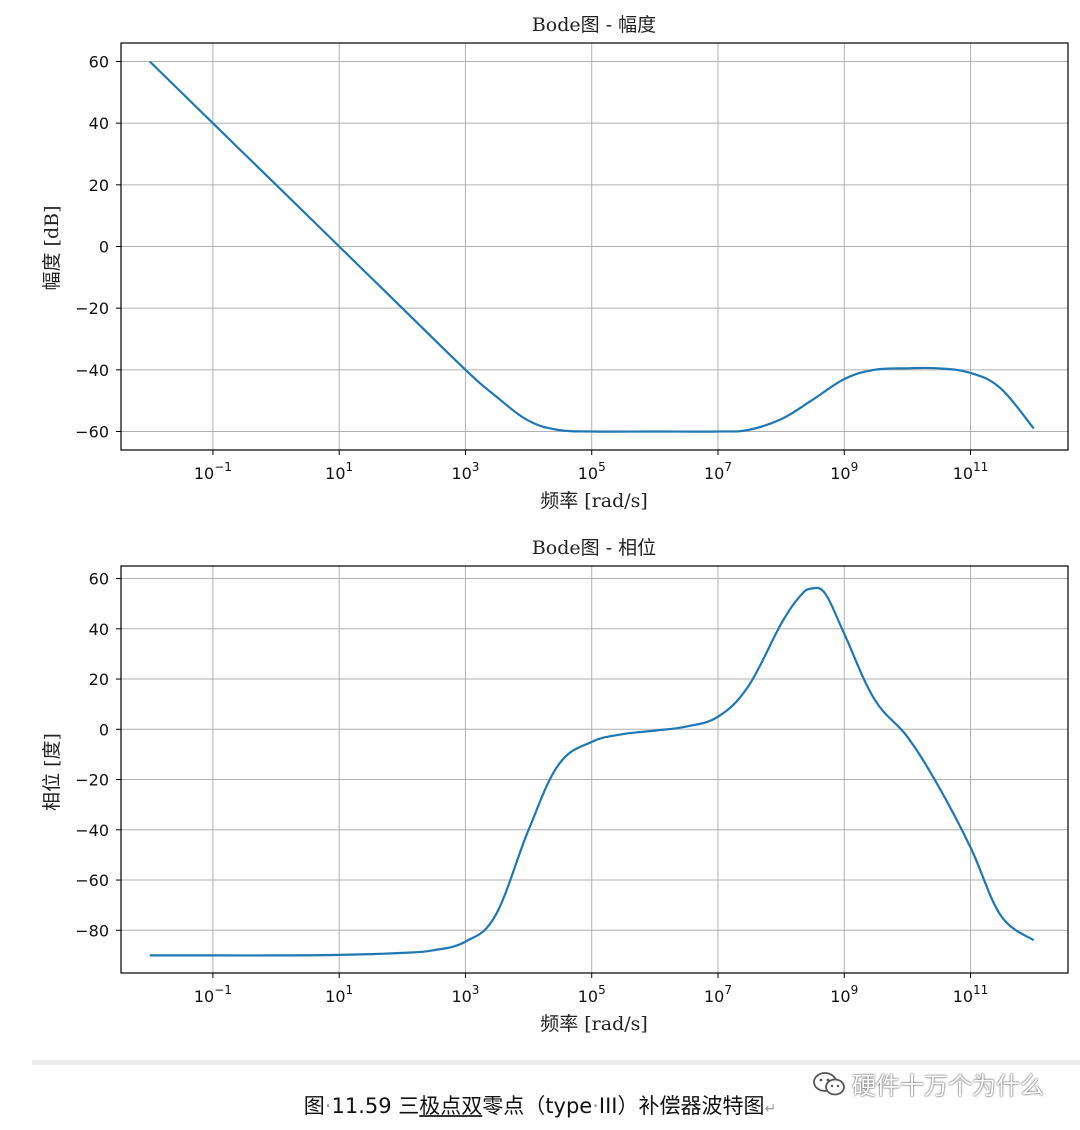 Image resolution: width=1080 pixels, height=1130 pixels. What do you see at coordinates (844, 994) in the screenshot?
I see `phase-x-tick-label: 10⁹` at bounding box center [844, 994].